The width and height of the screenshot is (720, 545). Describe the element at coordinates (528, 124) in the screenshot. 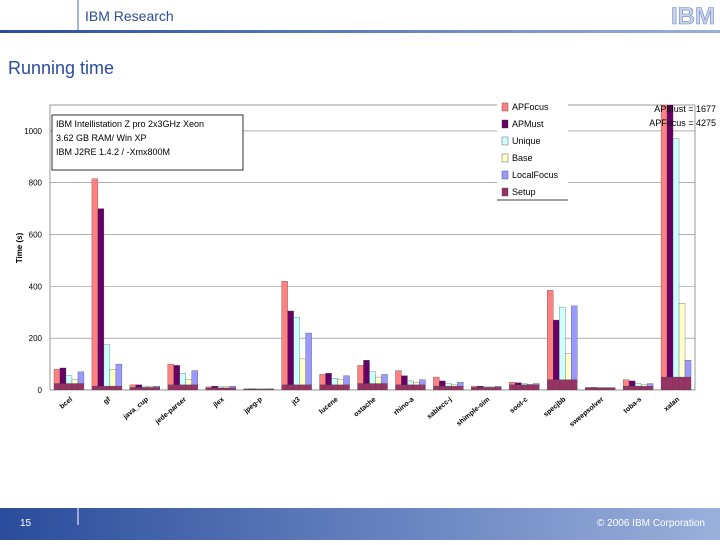

I see `legend-label: APMust` at that location.